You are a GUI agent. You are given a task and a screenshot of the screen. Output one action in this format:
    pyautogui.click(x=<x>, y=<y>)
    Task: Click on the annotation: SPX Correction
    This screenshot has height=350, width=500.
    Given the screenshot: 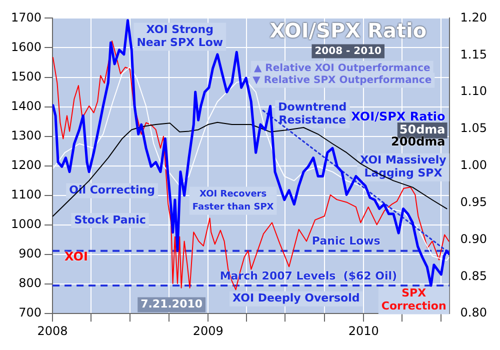 What is the action you would take?
    pyautogui.click(x=413, y=299)
    